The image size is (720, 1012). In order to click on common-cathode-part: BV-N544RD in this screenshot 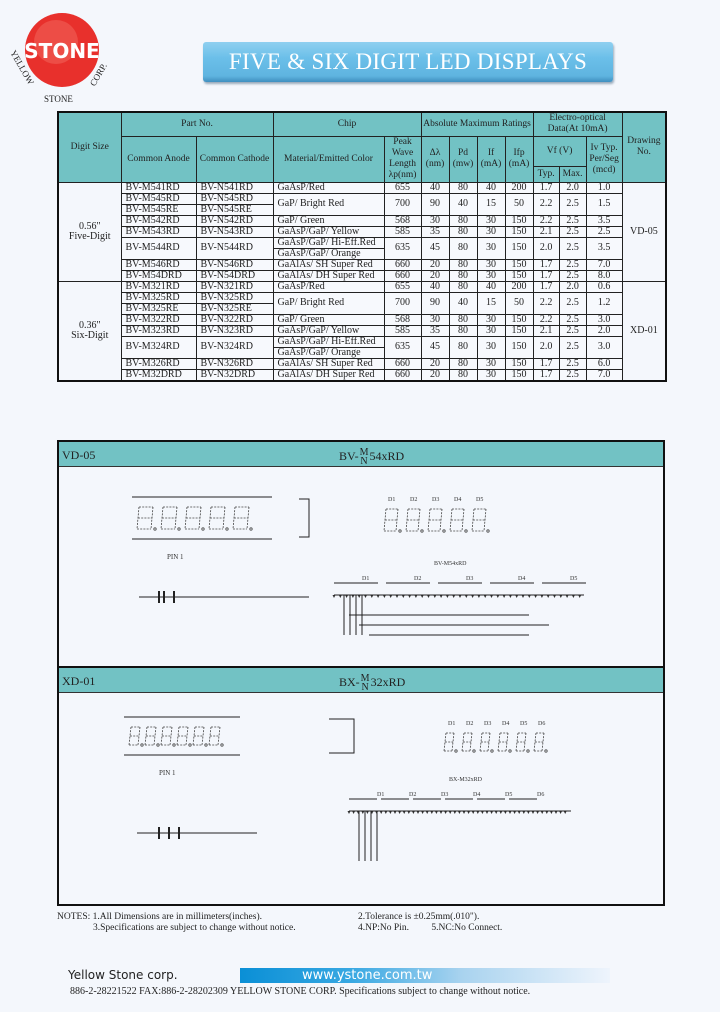, I will do `click(234, 248)`.